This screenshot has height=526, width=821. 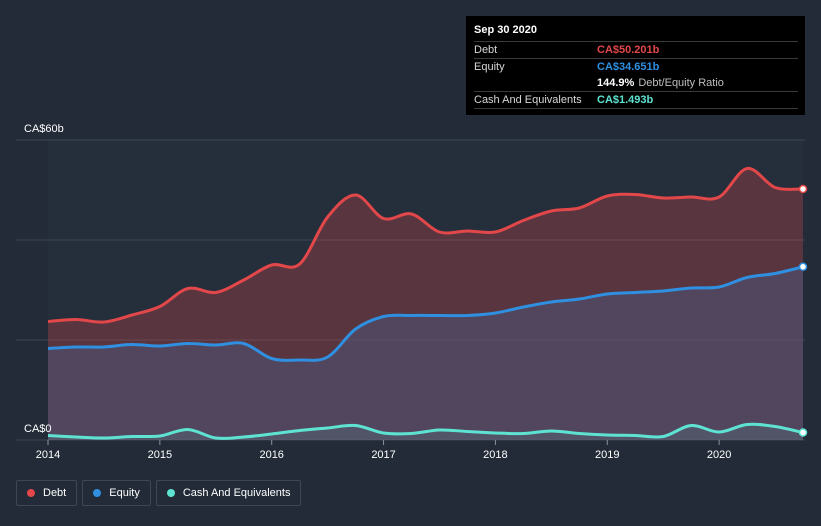 I want to click on x-tick-label-2016: 2016, so click(x=271, y=455).